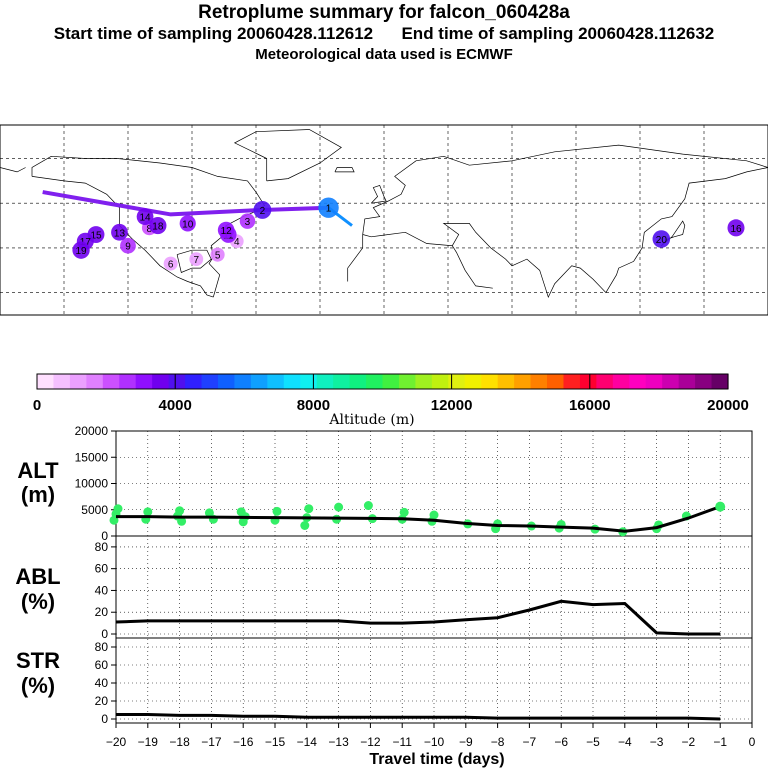 This screenshot has height=768, width=768. I want to click on trajectory-label: 7, so click(196, 260).